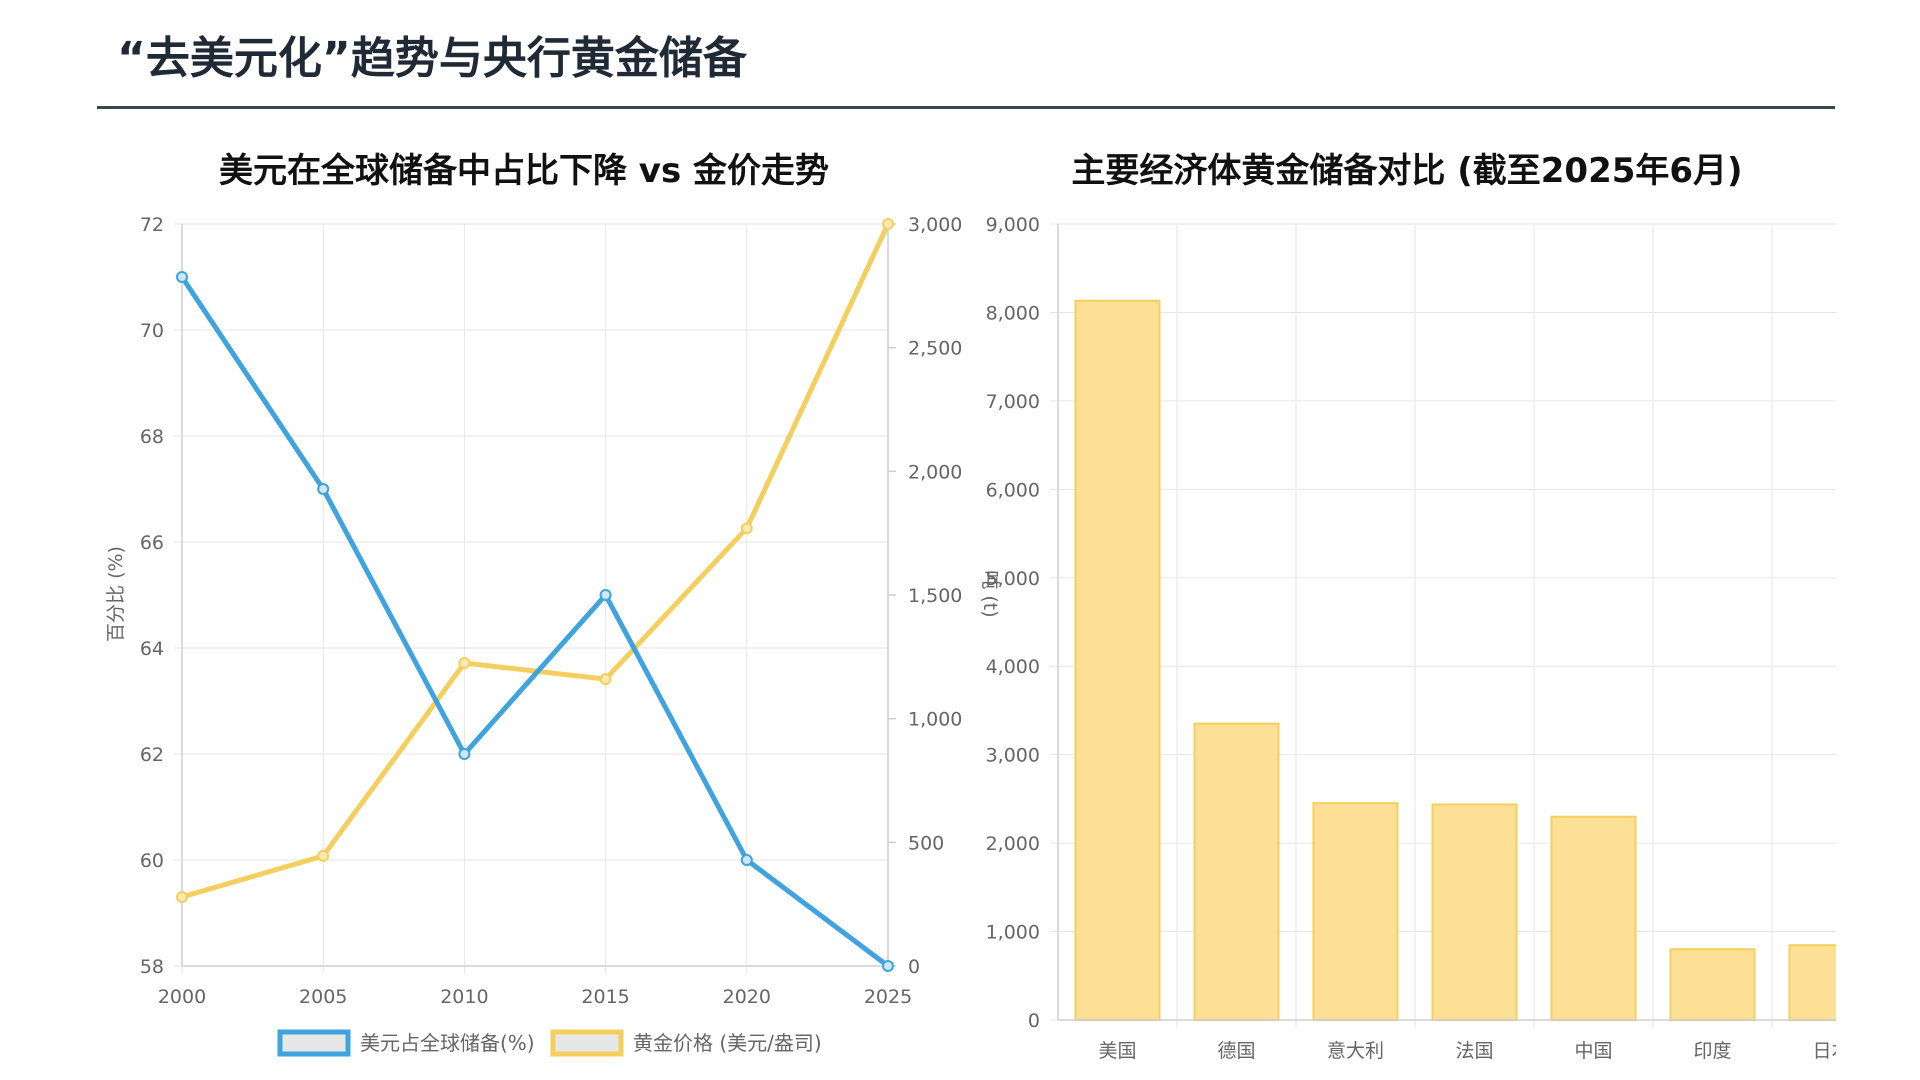 Image resolution: width=1920 pixels, height=1080 pixels. Describe the element at coordinates (524, 171) in the screenshot. I see `line-chart-title: 美元在全球储备中占比下降 vs 金价走势` at that location.